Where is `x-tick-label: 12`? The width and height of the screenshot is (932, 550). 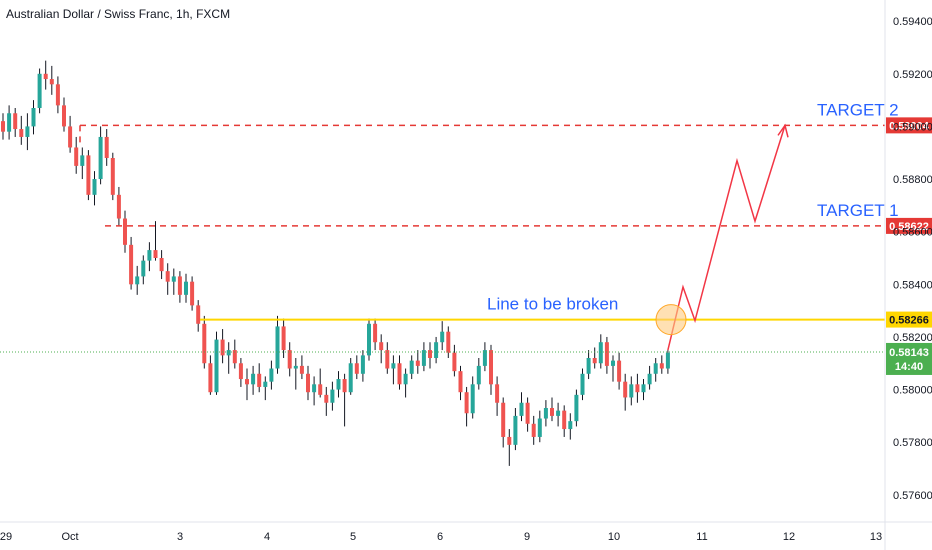 x-tick-label: 12 is located at coordinates (789, 537).